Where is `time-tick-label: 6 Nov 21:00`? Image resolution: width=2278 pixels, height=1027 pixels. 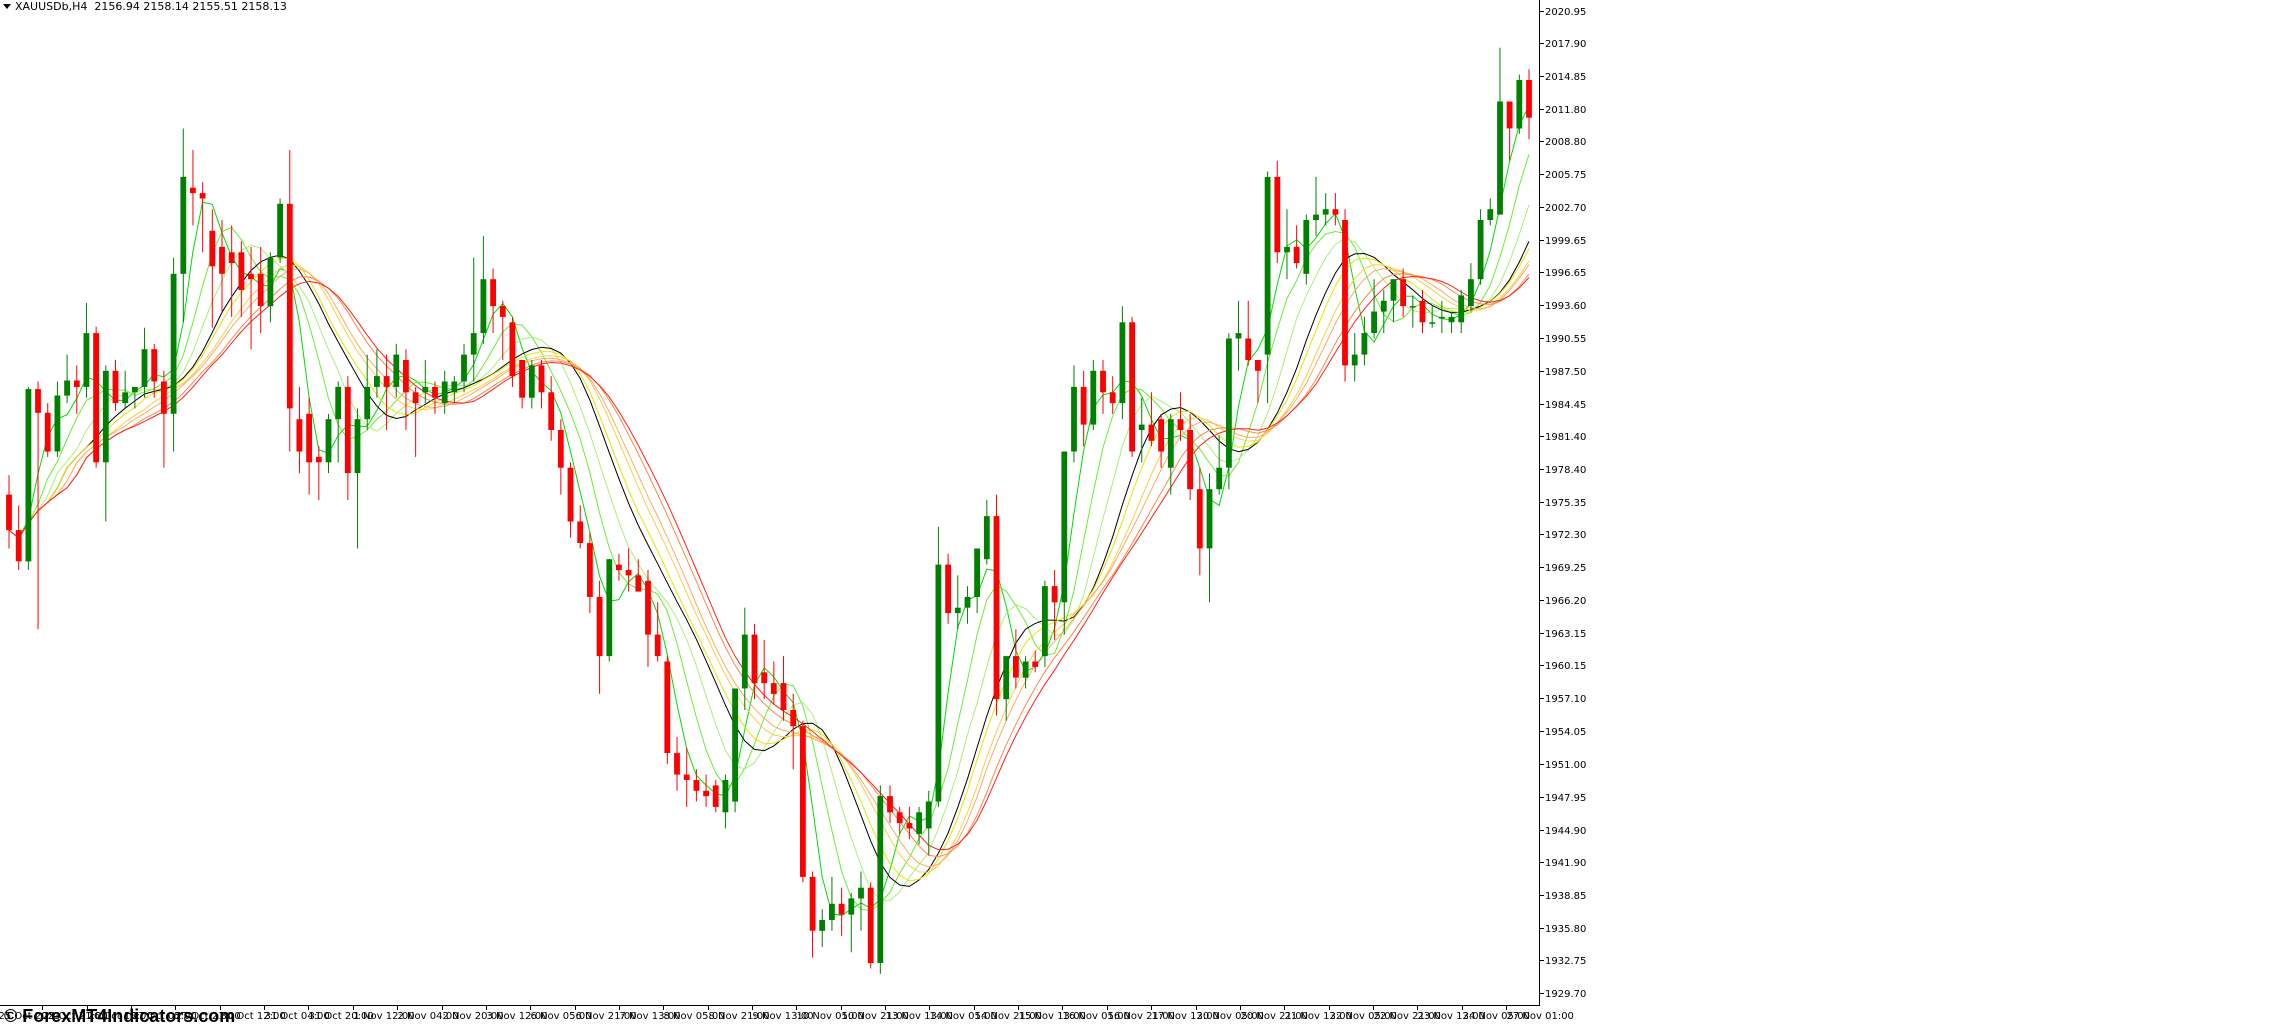
time-tick-label: 6 Nov 21:00 is located at coordinates (606, 1016).